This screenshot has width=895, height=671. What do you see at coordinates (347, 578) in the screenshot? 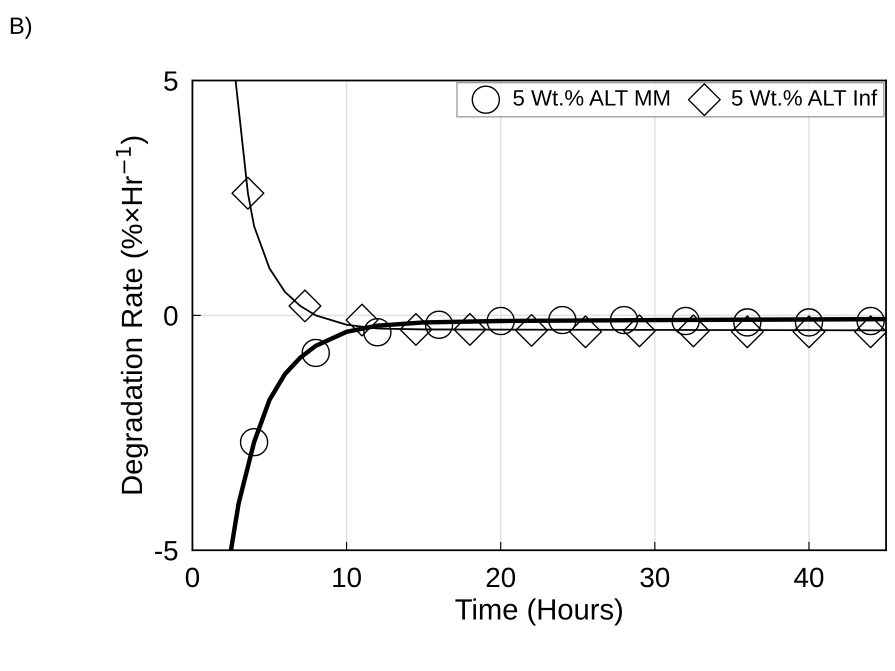
I see `x-tick-label: 10` at bounding box center [347, 578].